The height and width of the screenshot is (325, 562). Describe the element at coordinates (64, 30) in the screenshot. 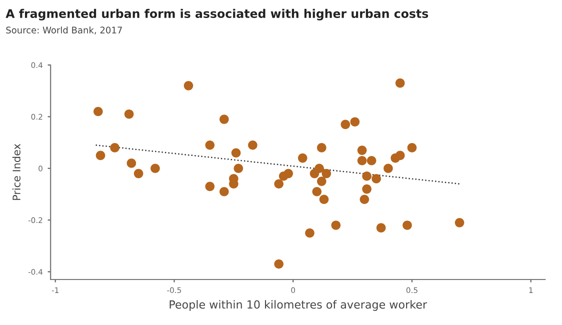

I see `source-note: Source: World Bank, 2017` at that location.